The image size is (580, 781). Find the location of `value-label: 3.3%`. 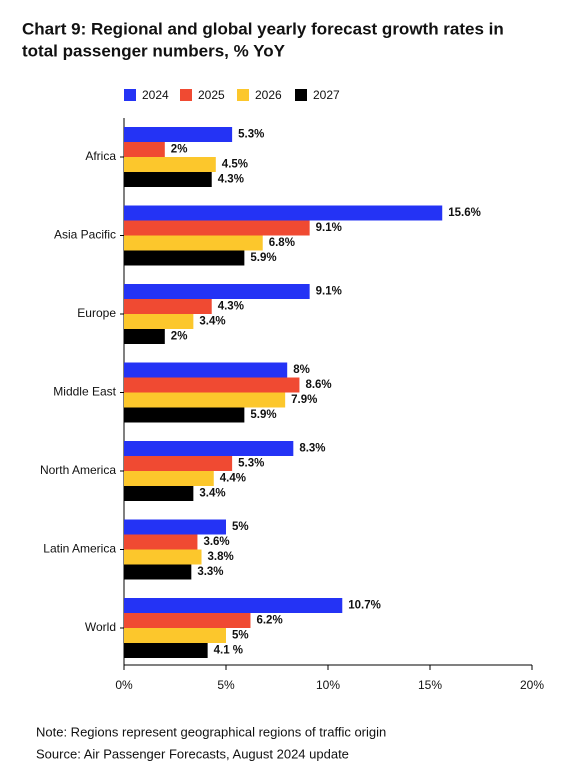

value-label: 3.3% is located at coordinates (210, 572).